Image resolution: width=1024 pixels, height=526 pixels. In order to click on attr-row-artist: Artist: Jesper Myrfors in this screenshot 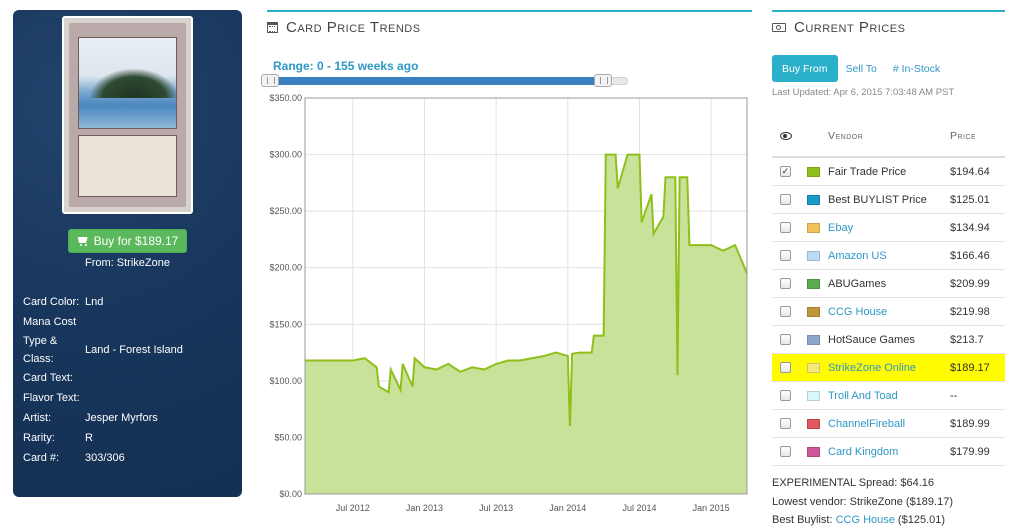, I will do `click(128, 418)`.